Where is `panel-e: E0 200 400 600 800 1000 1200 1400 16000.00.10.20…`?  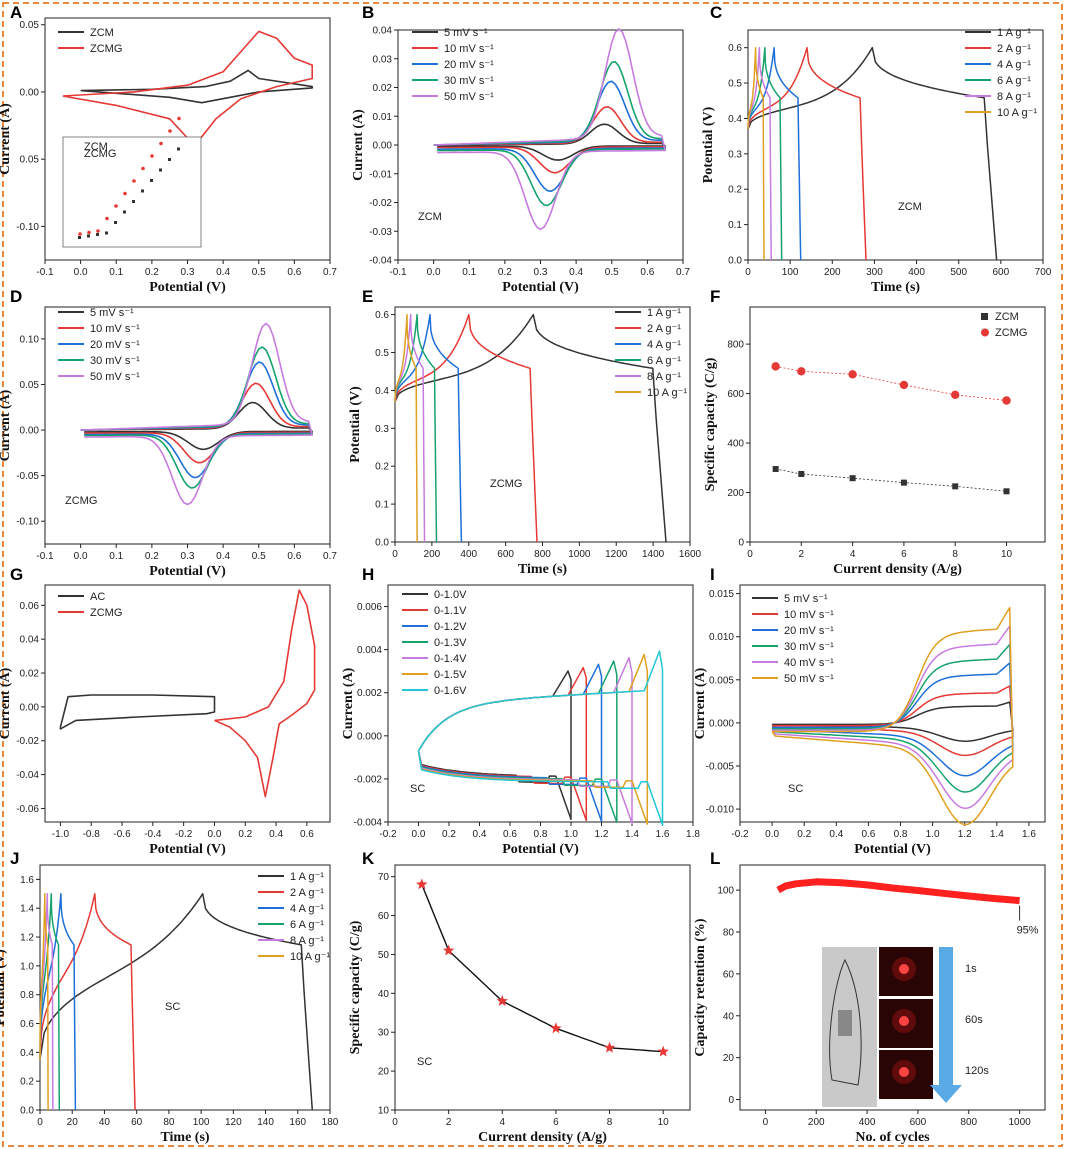 panel-e: E0 200 400 600 800 1000 1200 1400 16000.00.10.20… is located at coordinates (525, 432).